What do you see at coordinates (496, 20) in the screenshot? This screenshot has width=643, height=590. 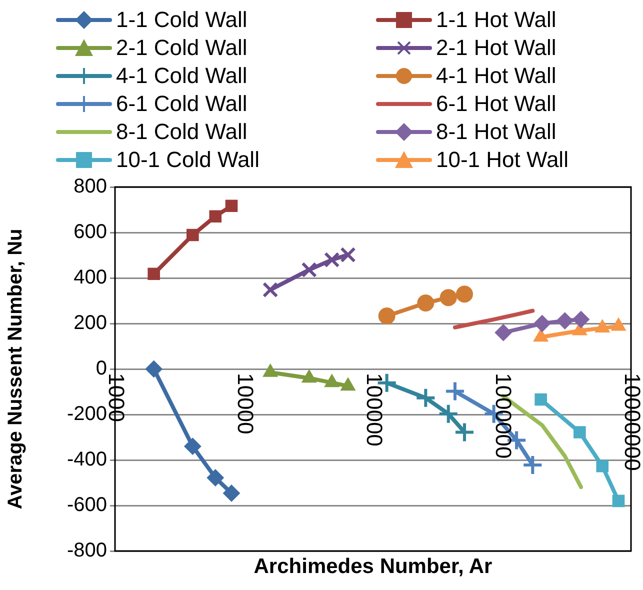 I see `legend-label: 1-1 Hot Wall` at bounding box center [496, 20].